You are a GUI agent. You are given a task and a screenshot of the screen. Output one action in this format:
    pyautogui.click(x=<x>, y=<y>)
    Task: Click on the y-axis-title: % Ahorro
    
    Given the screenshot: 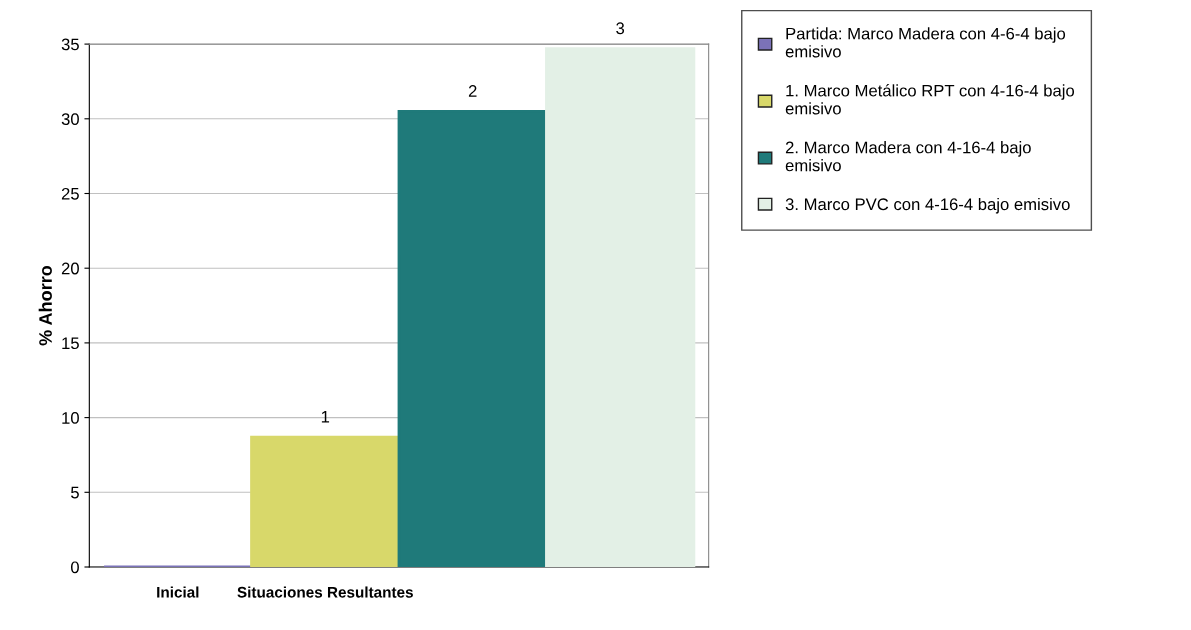 What is the action you would take?
    pyautogui.click(x=45, y=305)
    